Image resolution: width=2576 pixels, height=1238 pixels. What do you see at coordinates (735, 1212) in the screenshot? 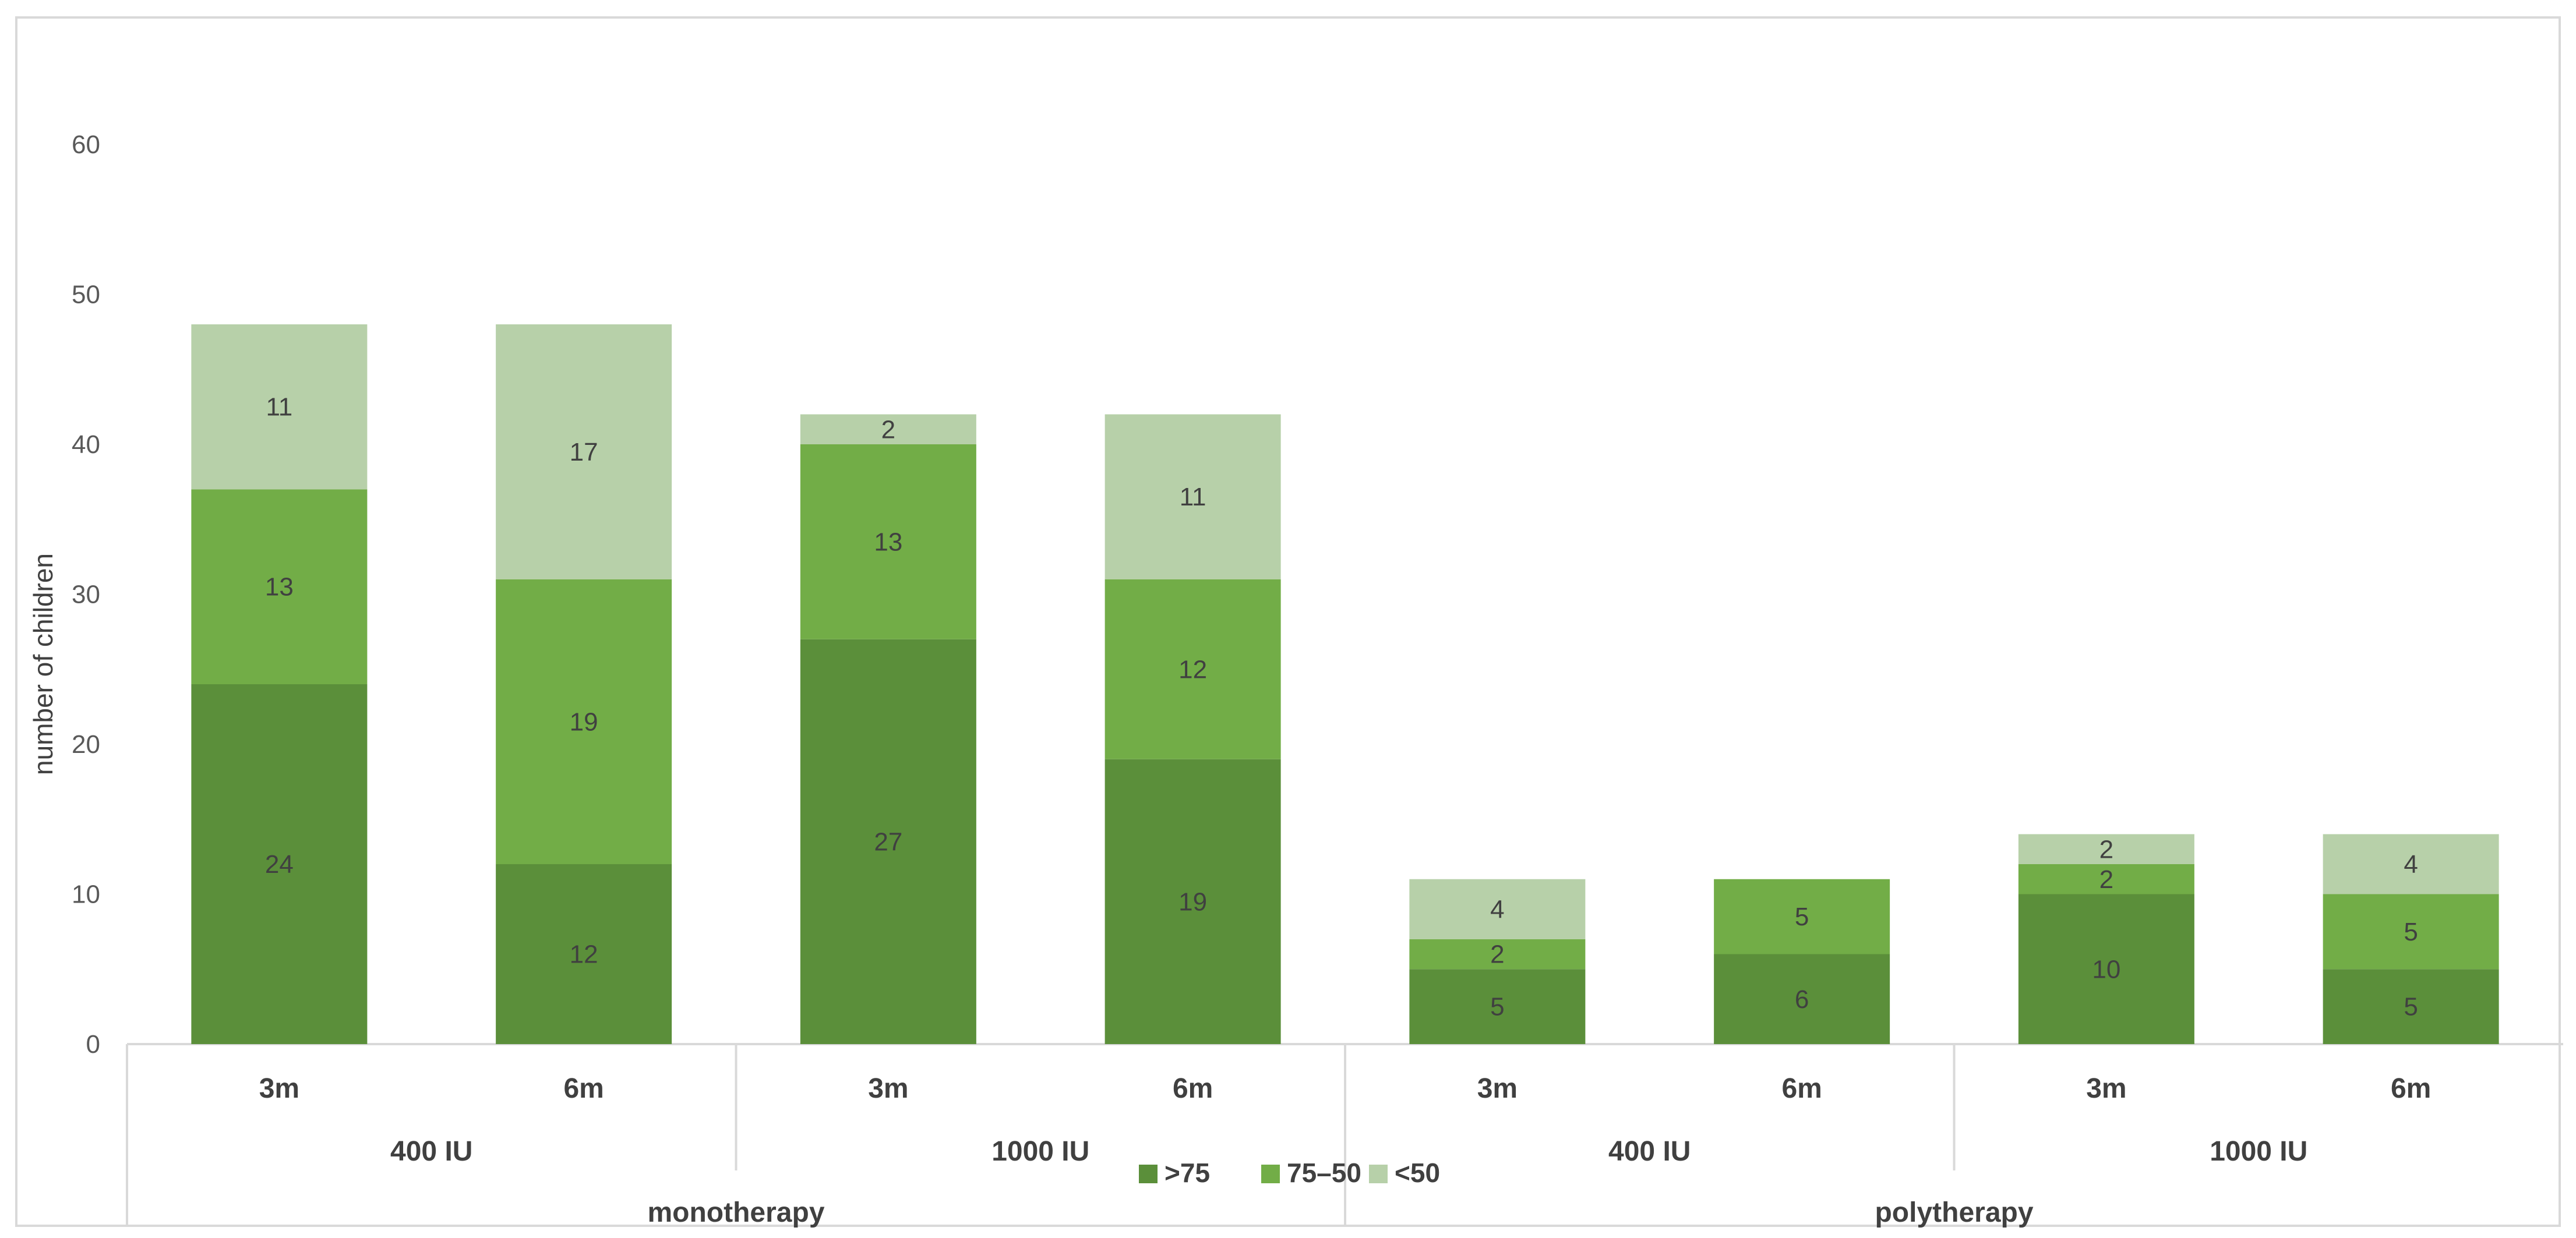
I see `therapy-group-label: monotherapy` at bounding box center [735, 1212].